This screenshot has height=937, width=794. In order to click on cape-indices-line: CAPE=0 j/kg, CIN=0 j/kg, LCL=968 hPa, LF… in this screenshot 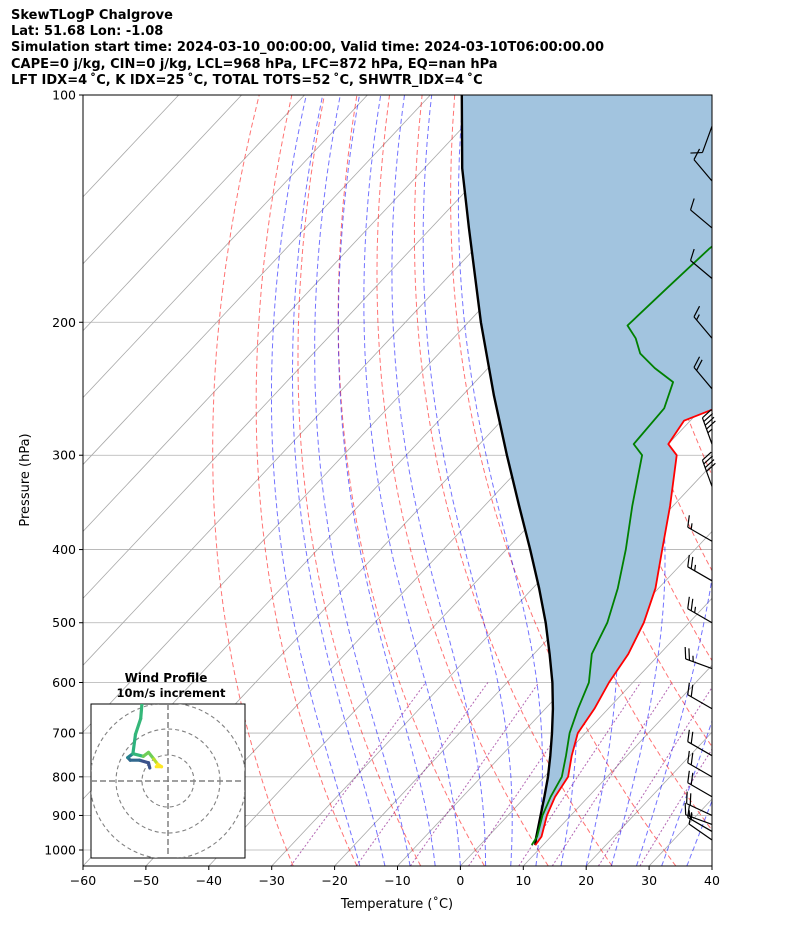, I will do `click(254, 64)`.